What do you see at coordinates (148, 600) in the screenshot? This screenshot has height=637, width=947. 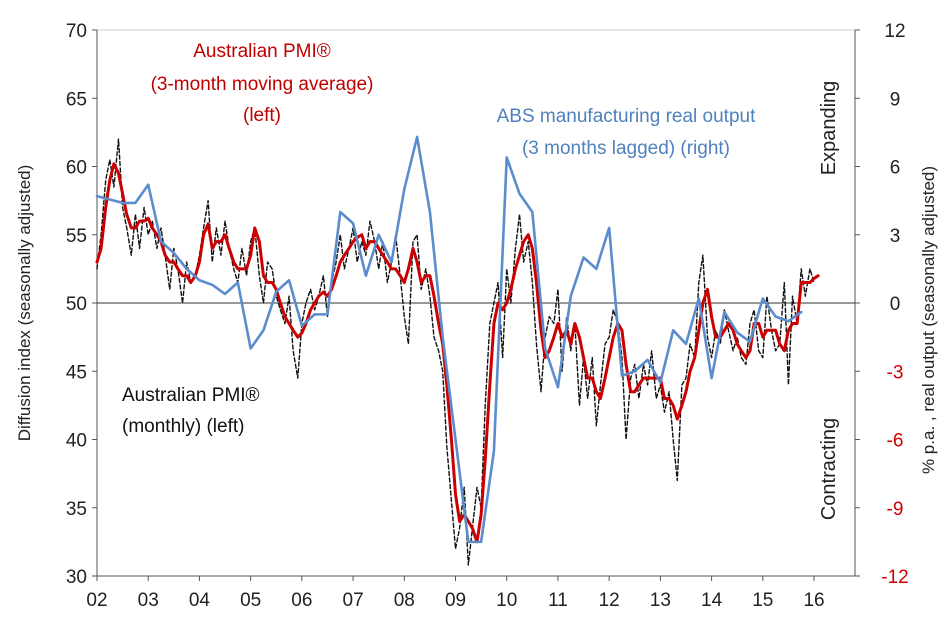 I see `x-tick-label: 03` at bounding box center [148, 600].